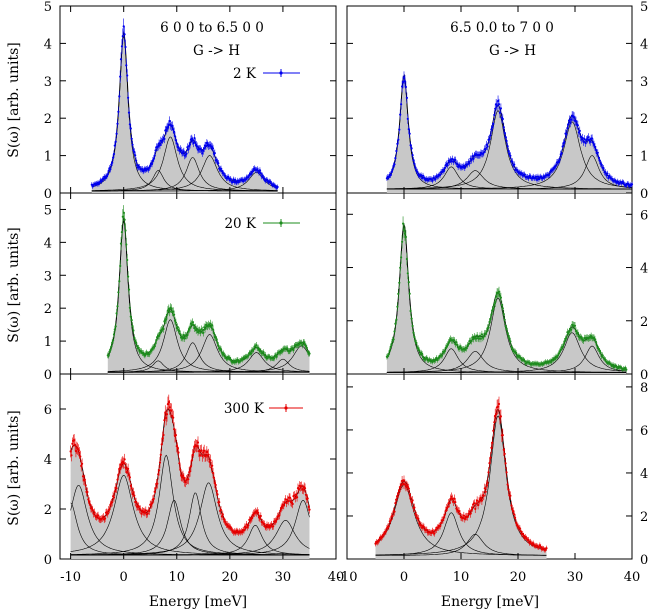 This screenshot has width=654, height=614. Describe the element at coordinates (644, 322) in the screenshot. I see `ytick-label-right-20K: 2` at that location.